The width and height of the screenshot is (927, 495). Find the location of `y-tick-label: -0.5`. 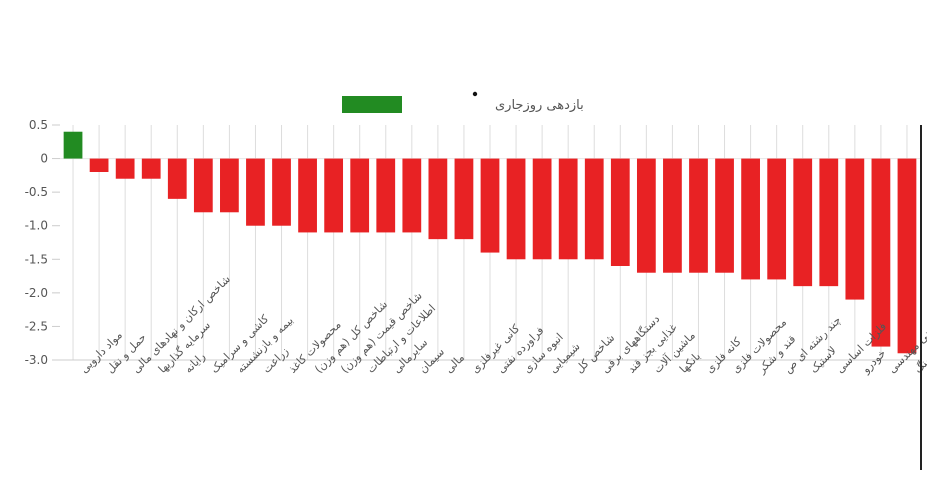

y-tick-label: -0.5 is located at coordinates (36, 192).